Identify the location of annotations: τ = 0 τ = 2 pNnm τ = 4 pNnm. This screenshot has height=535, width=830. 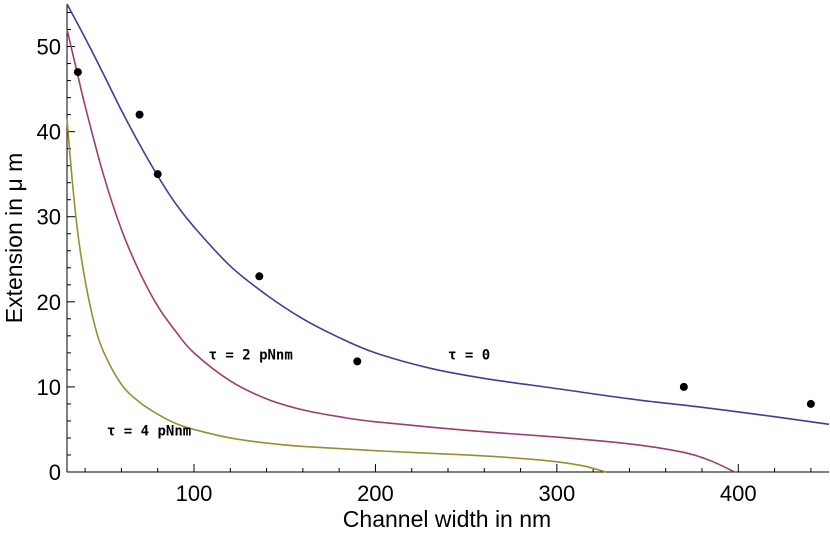
(298, 394).